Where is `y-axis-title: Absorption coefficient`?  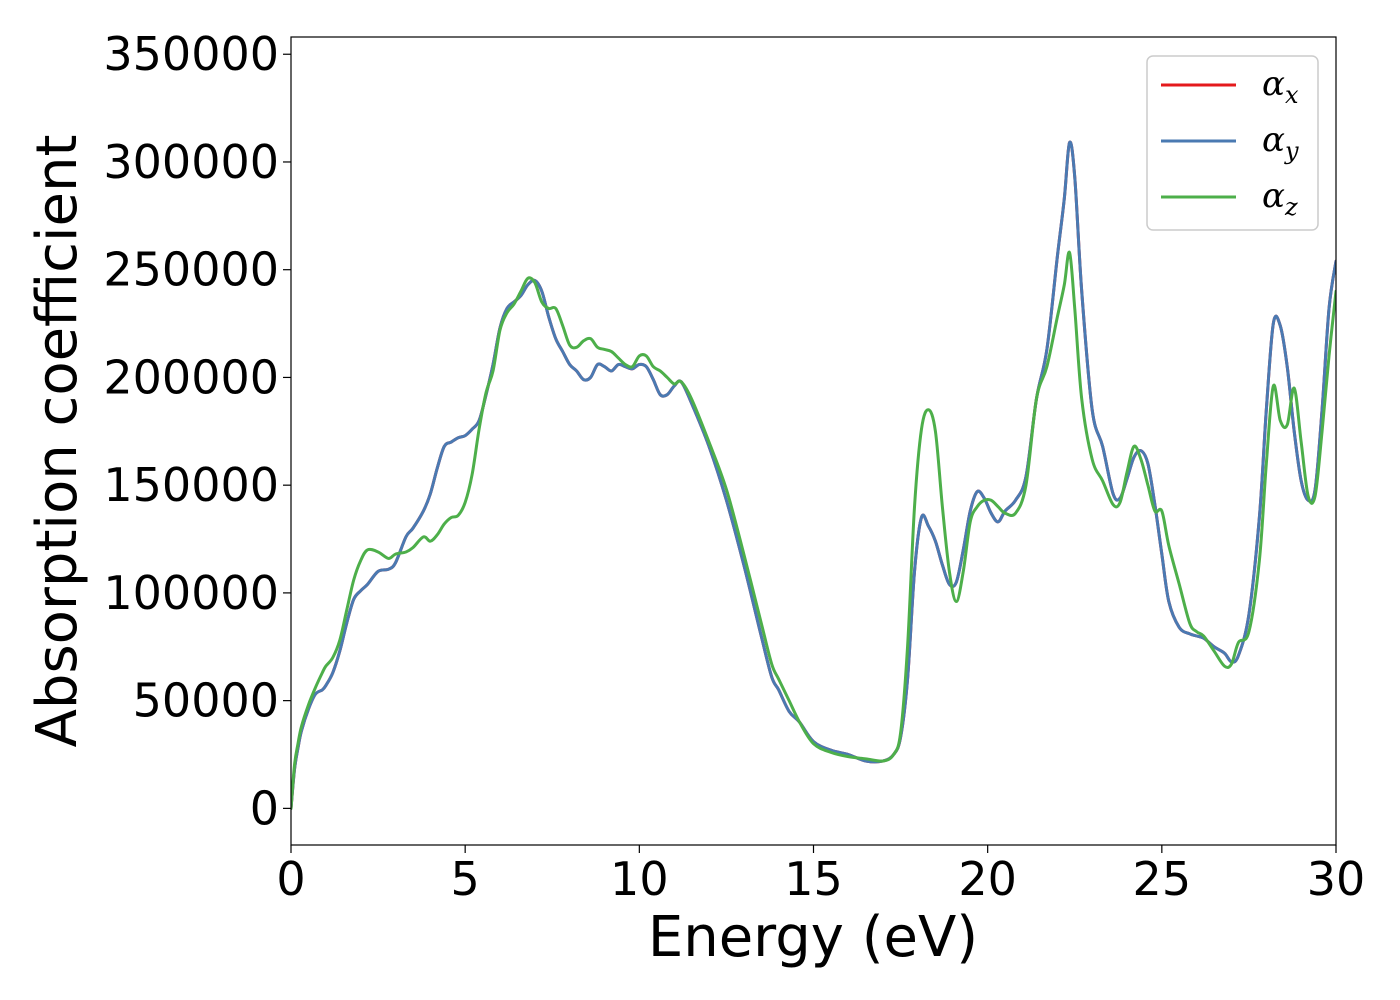 y-axis-title: Absorption coefficient is located at coordinates (57, 441).